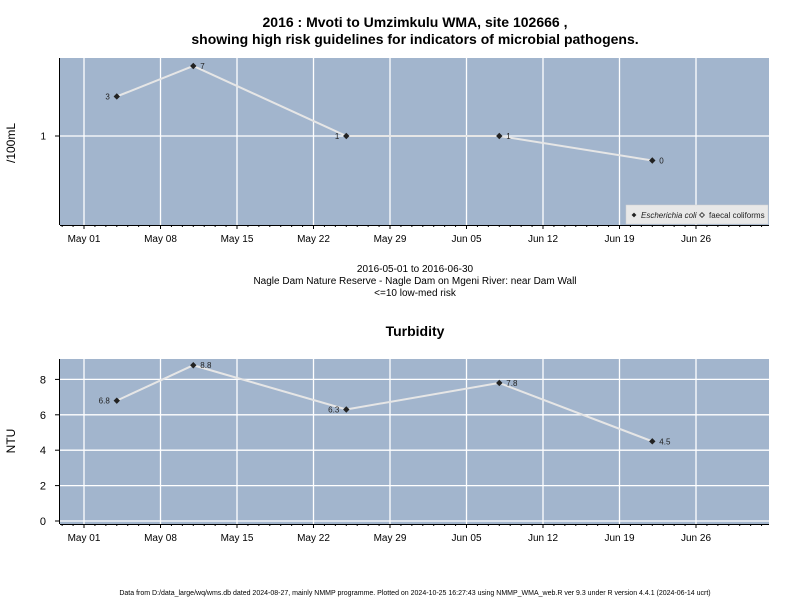 The image size is (800, 600). What do you see at coordinates (43, 416) in the screenshot?
I see `turbidity-y-tick-label: 6` at bounding box center [43, 416].